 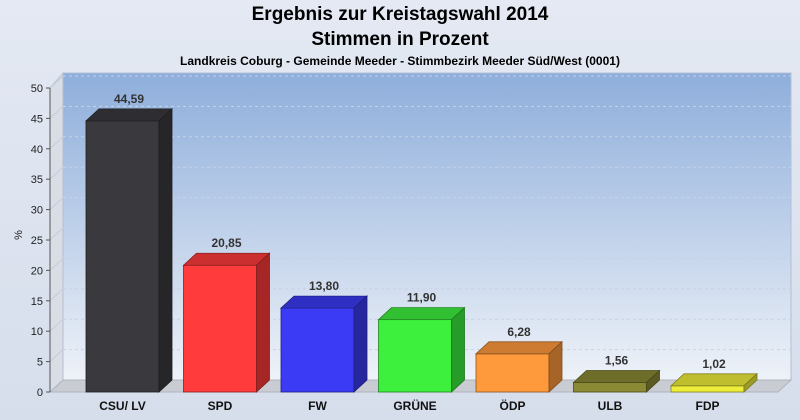 I want to click on x-tick-label: SPD, so click(x=220, y=406).